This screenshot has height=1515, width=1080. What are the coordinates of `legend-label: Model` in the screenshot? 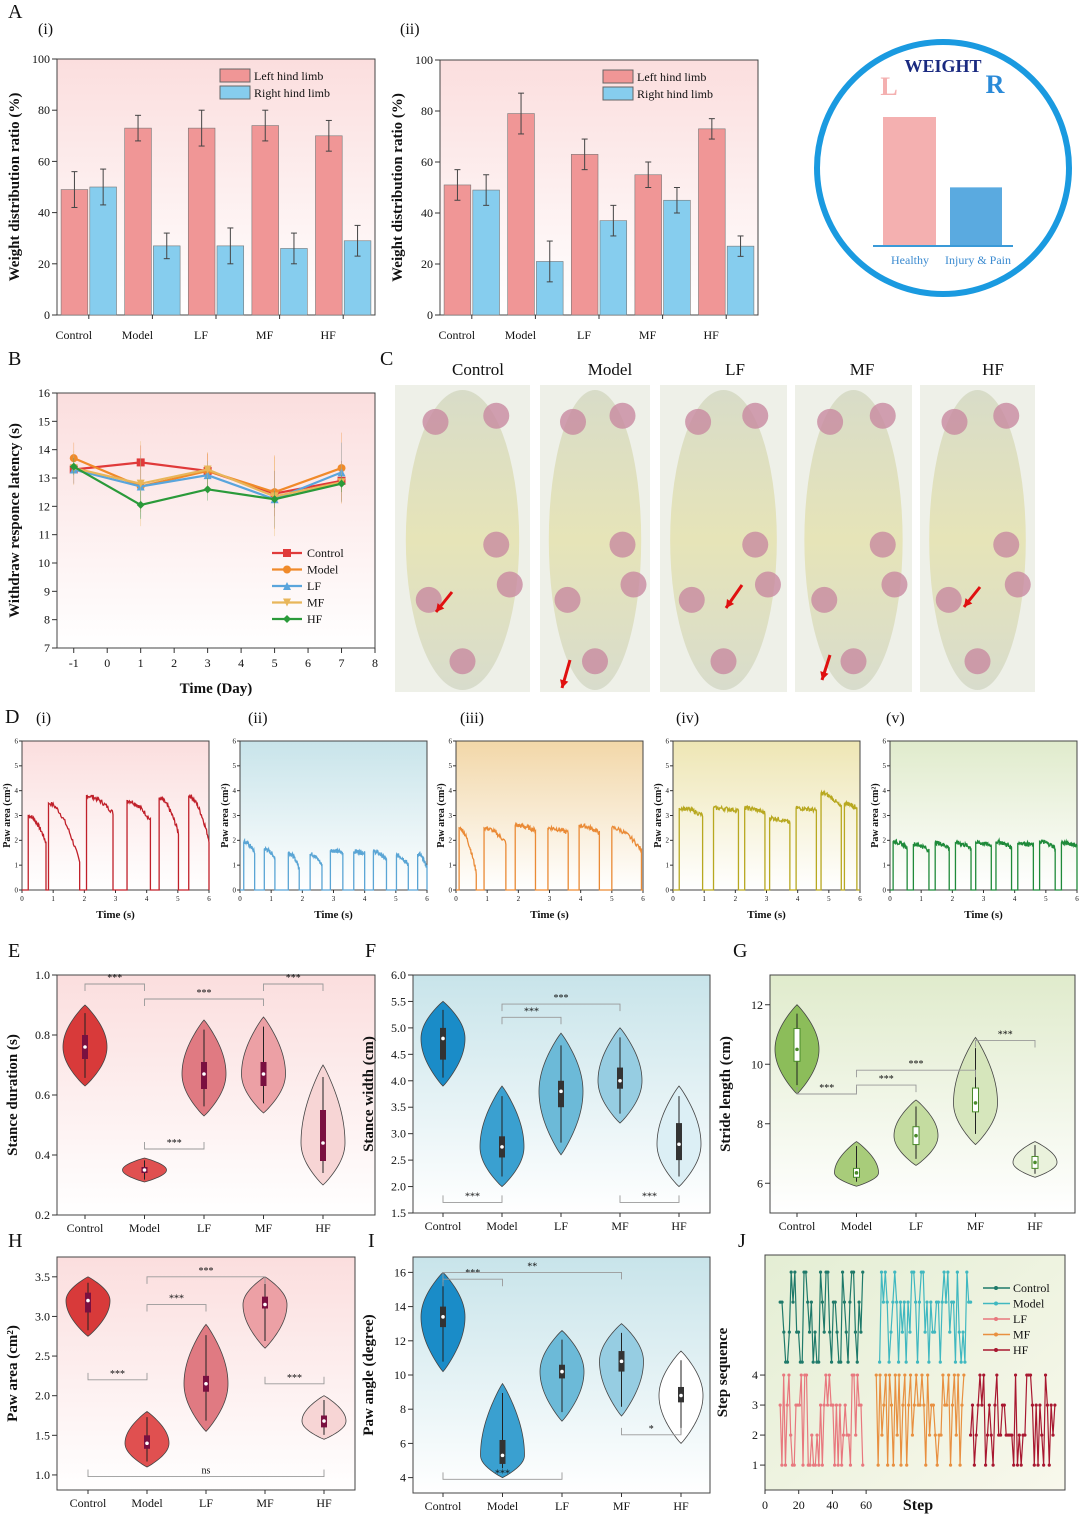 It's located at (1029, 1304).